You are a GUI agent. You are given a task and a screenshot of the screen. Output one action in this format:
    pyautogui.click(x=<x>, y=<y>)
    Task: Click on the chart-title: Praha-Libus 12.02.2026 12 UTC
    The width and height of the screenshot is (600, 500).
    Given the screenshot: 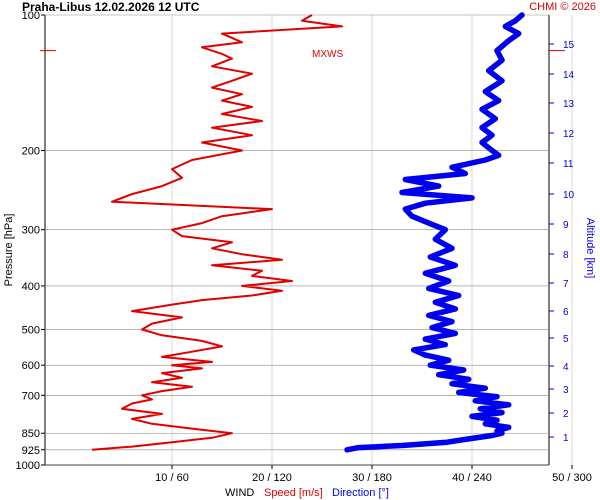 What is the action you would take?
    pyautogui.click(x=111, y=7)
    